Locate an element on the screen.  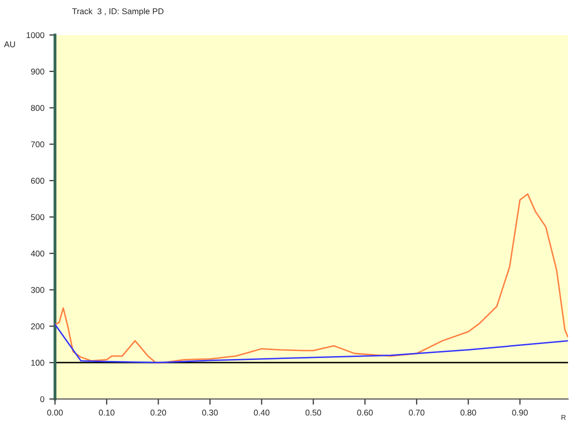
y-tick-label: 0 is located at coordinates (42, 399).